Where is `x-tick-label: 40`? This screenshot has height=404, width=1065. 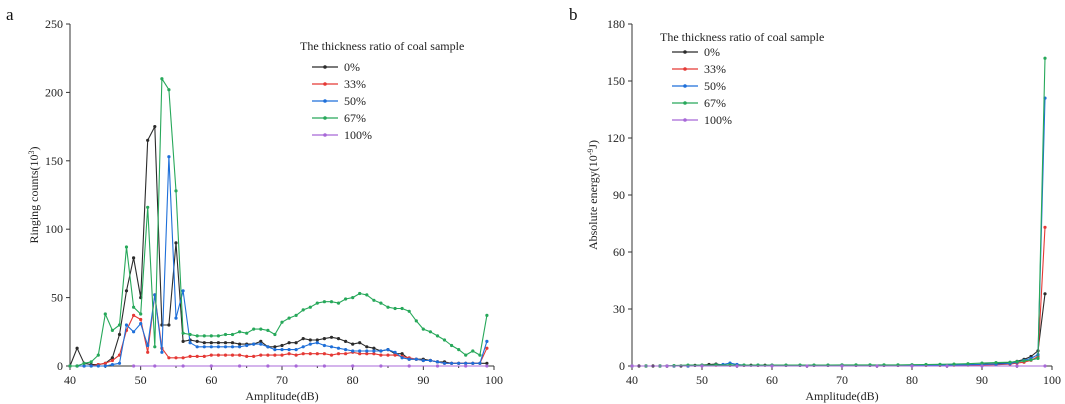
x-tick-label: 40 is located at coordinates (632, 380).